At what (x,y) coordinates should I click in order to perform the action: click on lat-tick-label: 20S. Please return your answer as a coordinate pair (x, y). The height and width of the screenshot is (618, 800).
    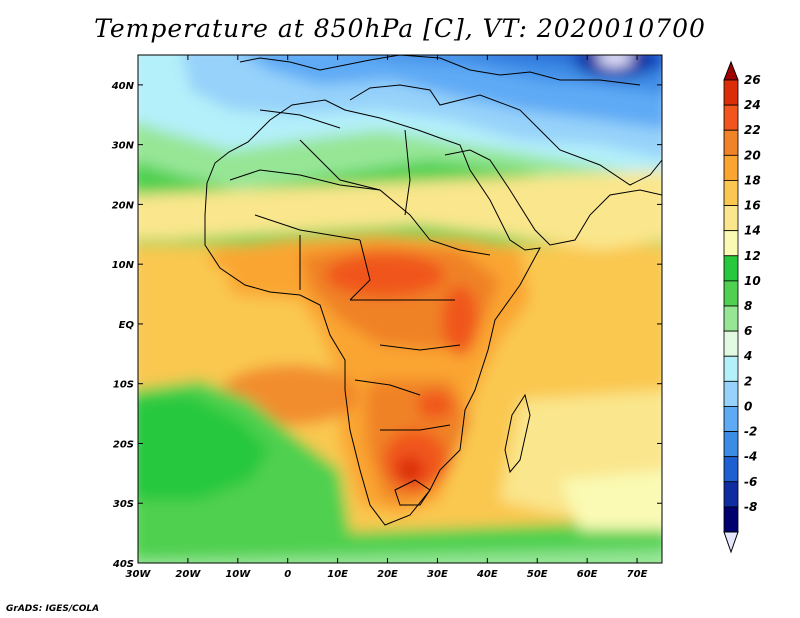
    Looking at the image, I should click on (123, 444).